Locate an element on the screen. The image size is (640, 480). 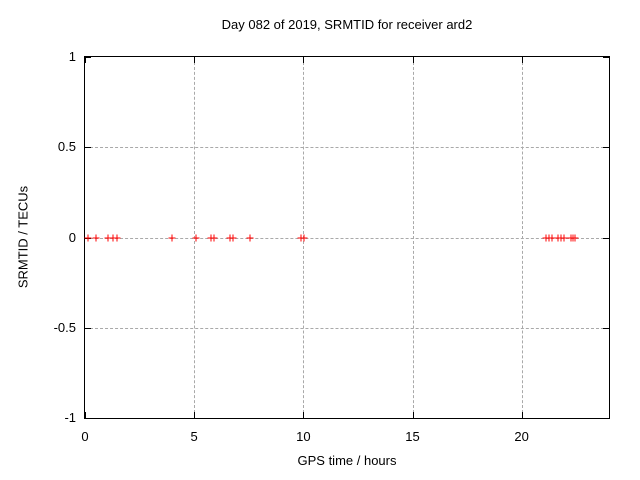
y-tick-label-1: 1 is located at coordinates (72, 56).